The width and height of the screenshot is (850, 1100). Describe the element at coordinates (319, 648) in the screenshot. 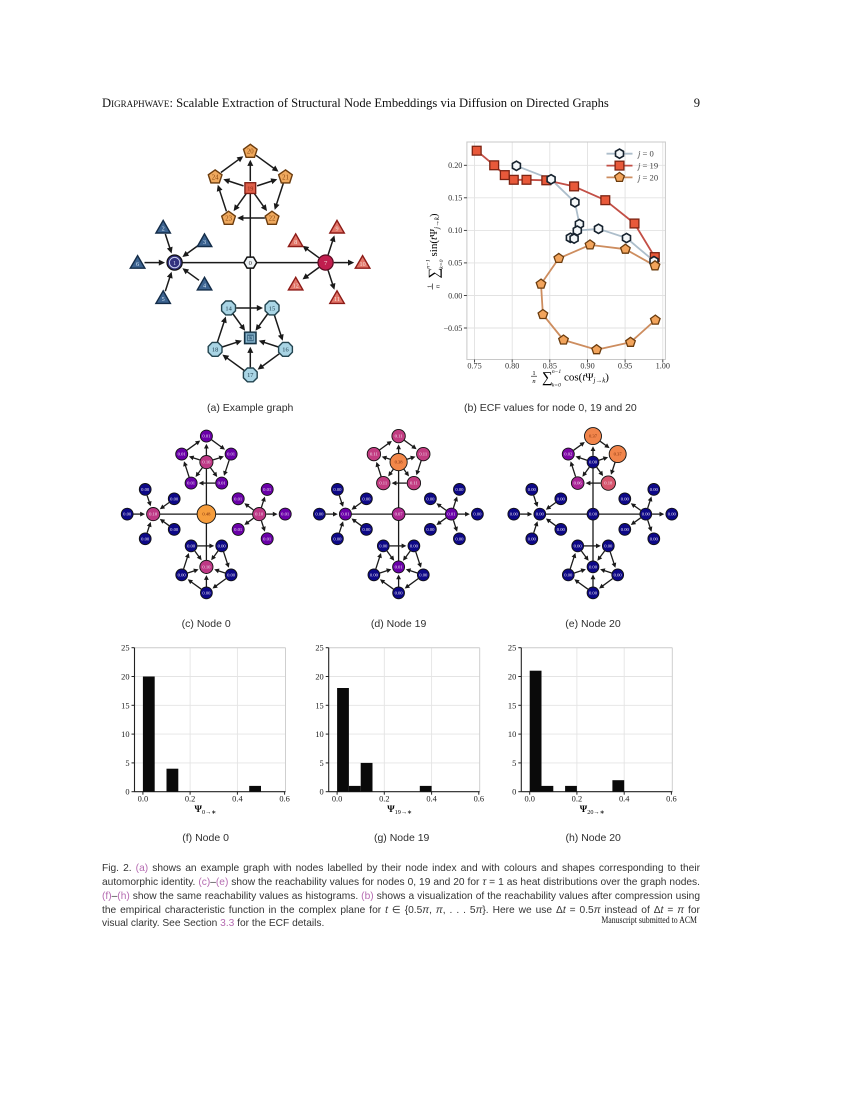

I see `svg-text: 25` at that location.